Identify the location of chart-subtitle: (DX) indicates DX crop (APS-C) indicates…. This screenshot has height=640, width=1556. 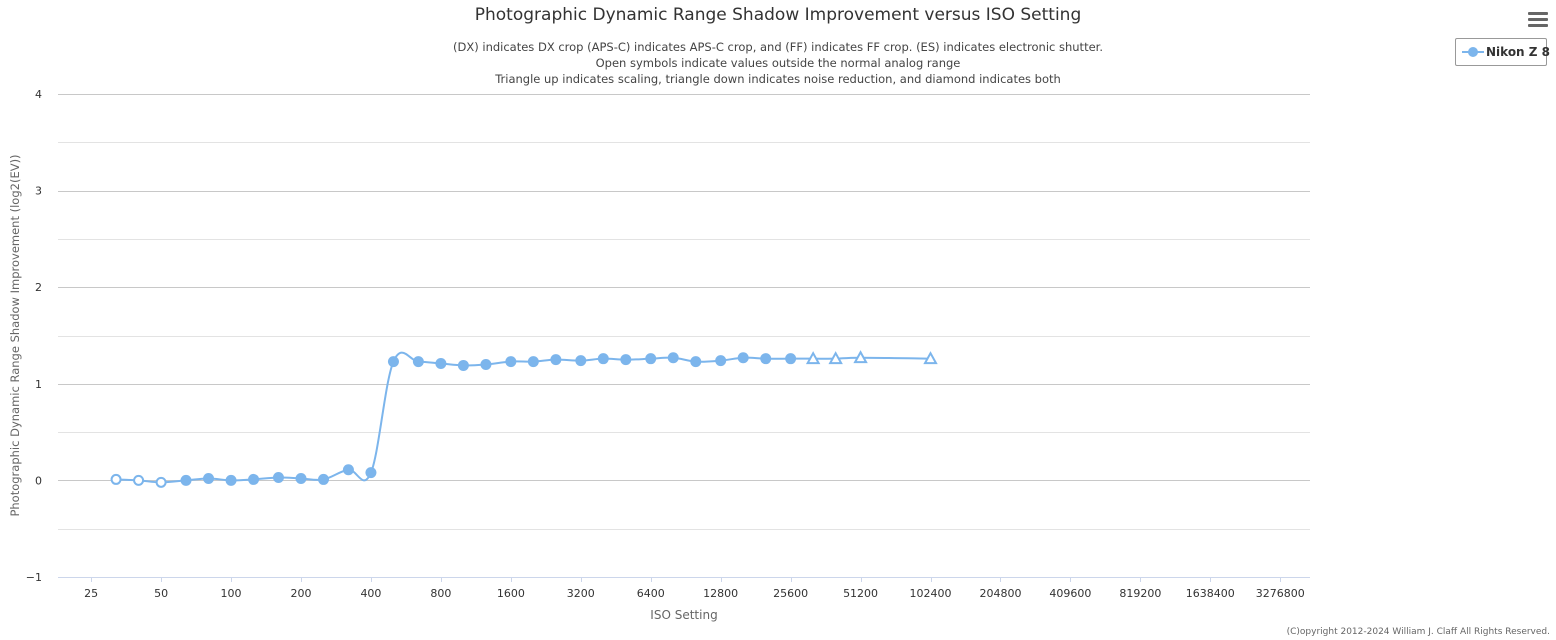
(778, 63).